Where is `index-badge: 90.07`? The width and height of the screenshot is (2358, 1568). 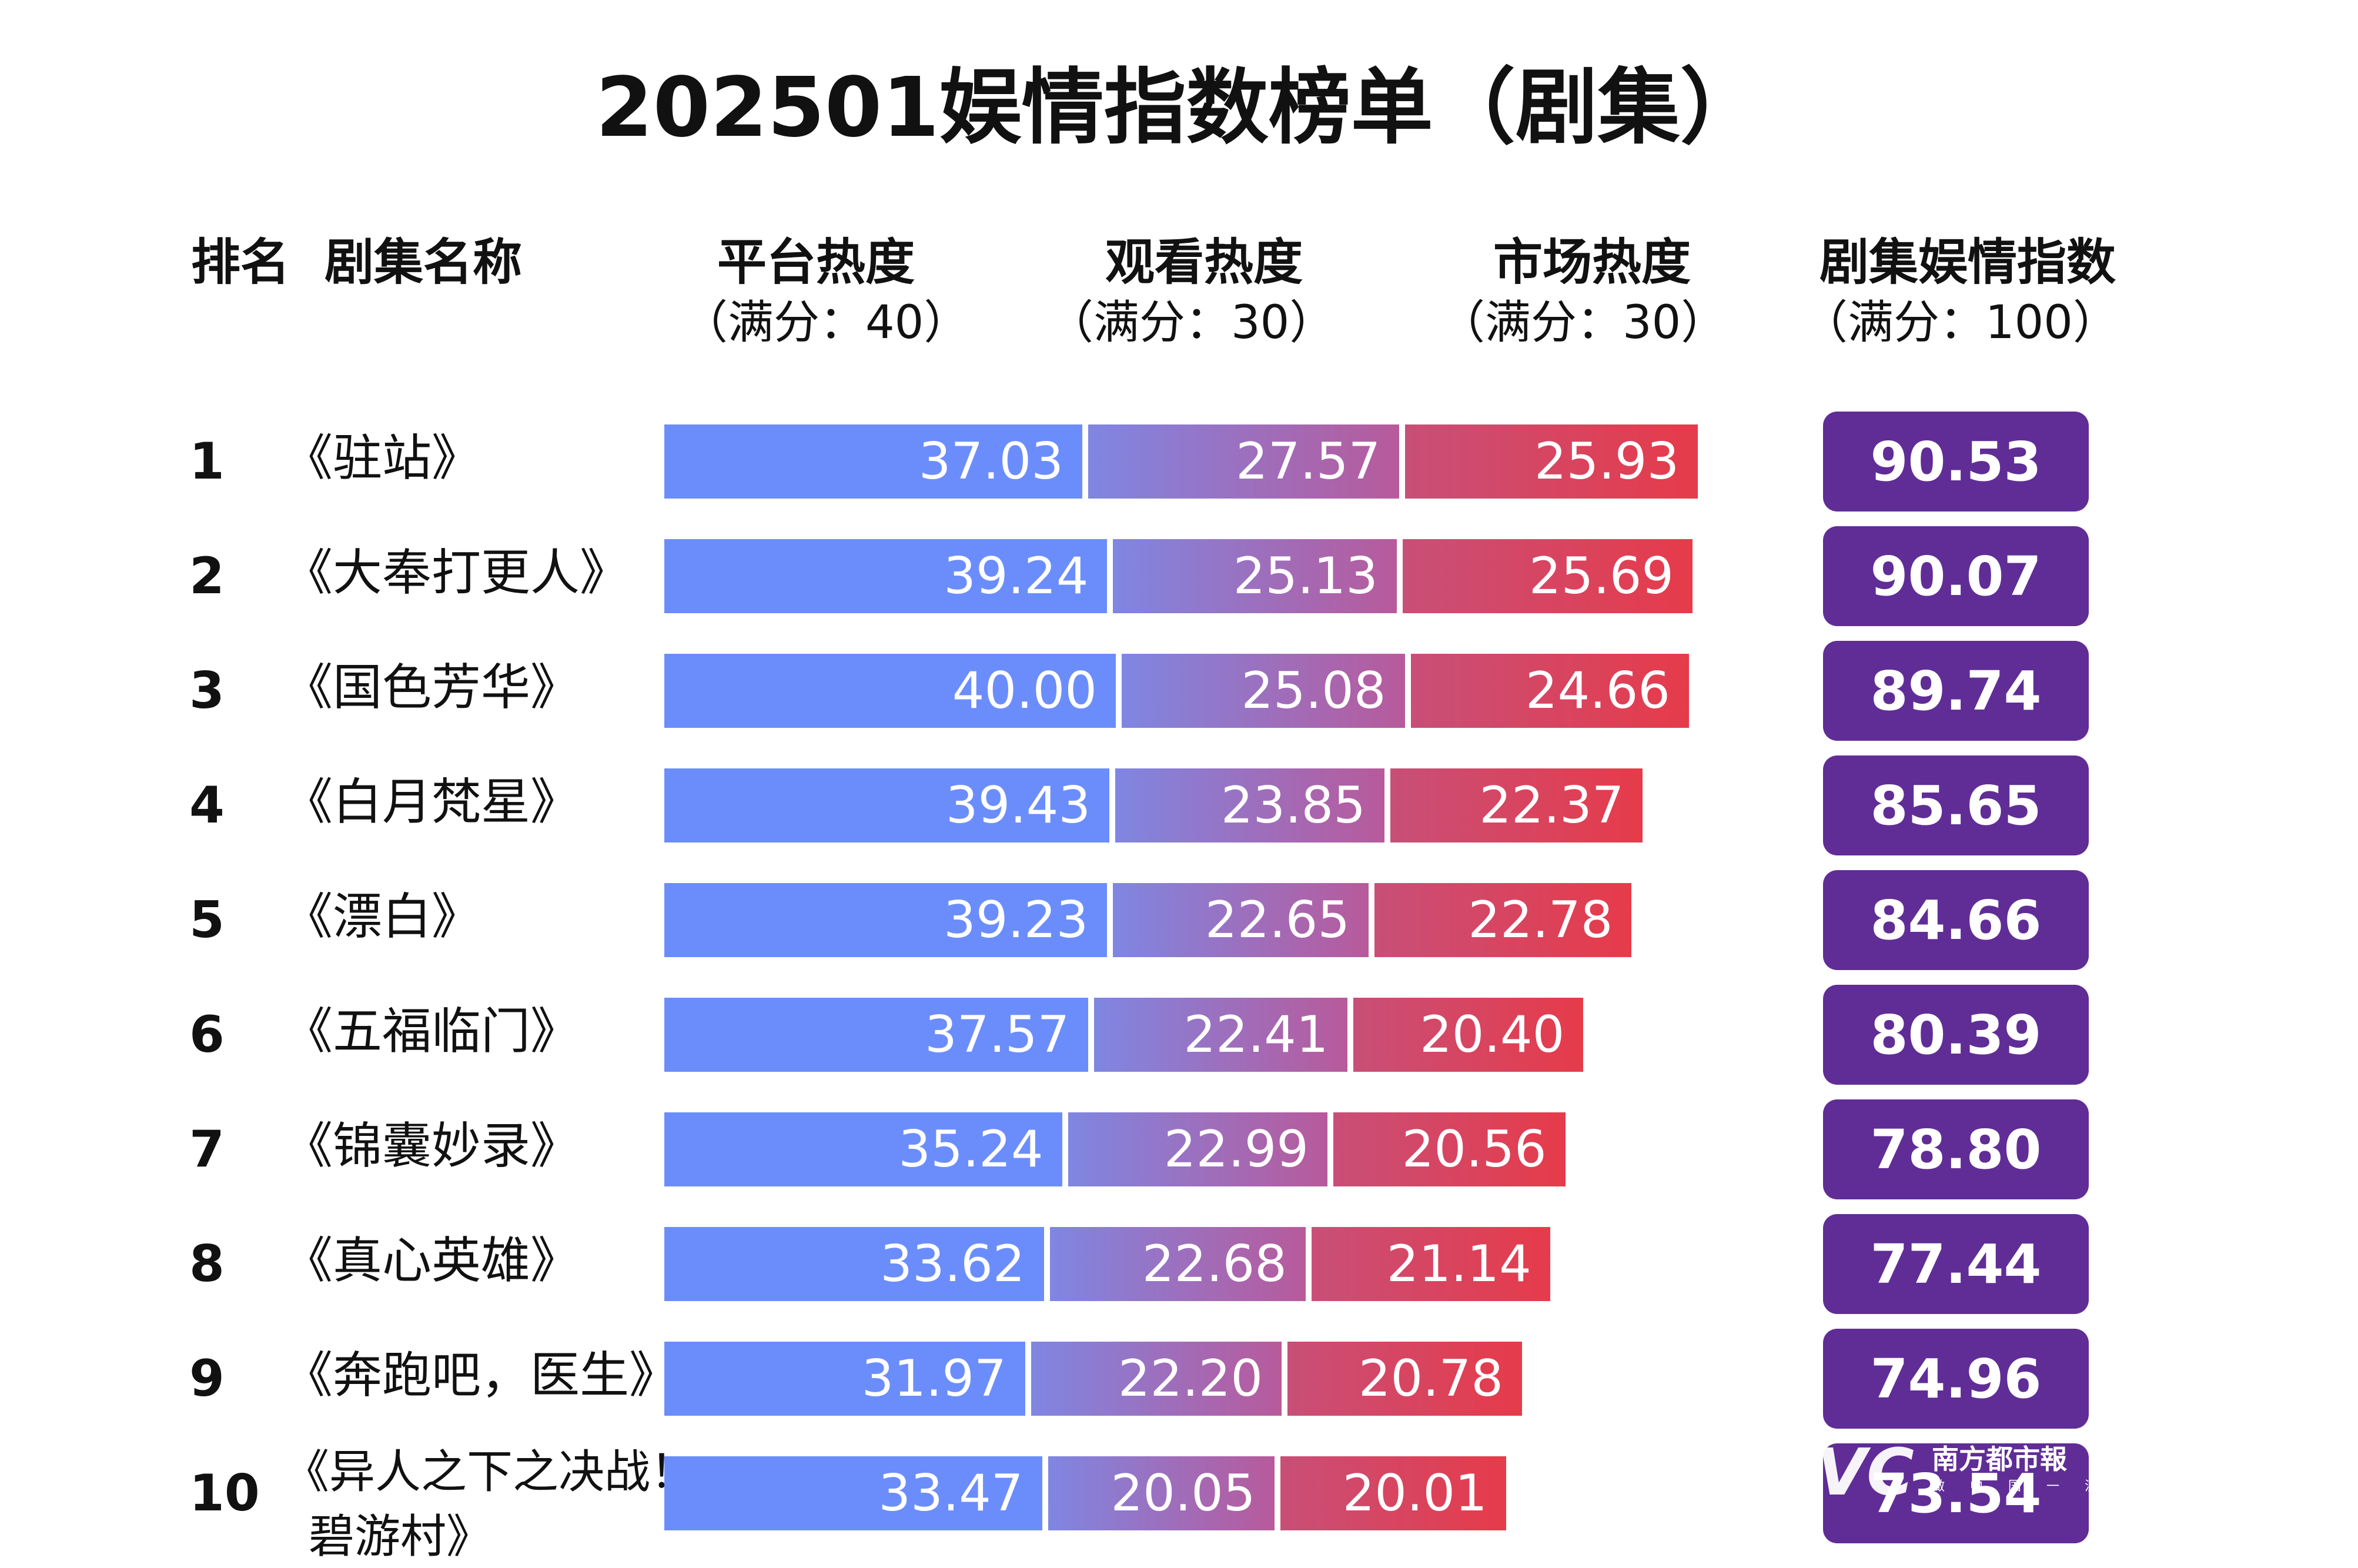
index-badge: 90.07 is located at coordinates (1956, 576).